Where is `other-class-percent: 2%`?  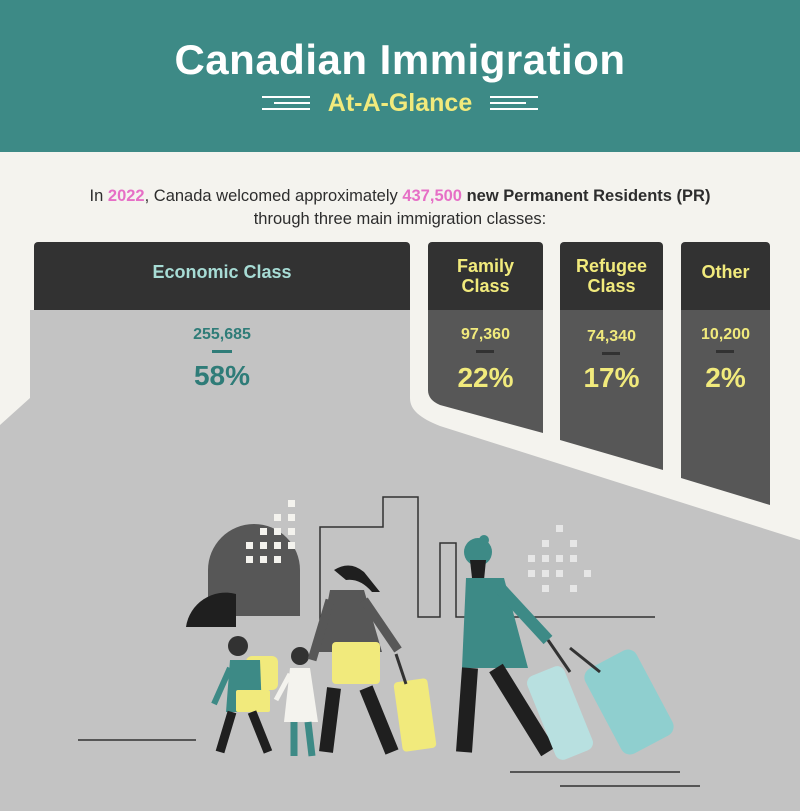 other-class-percent: 2% is located at coordinates (725, 377).